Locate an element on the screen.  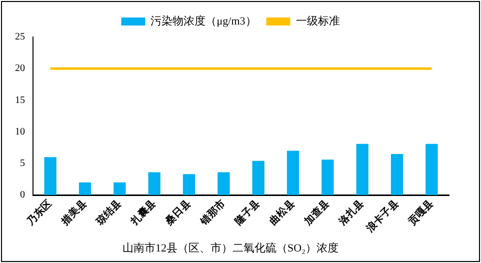
legend-label: 一级标准 is located at coordinates (318, 21).